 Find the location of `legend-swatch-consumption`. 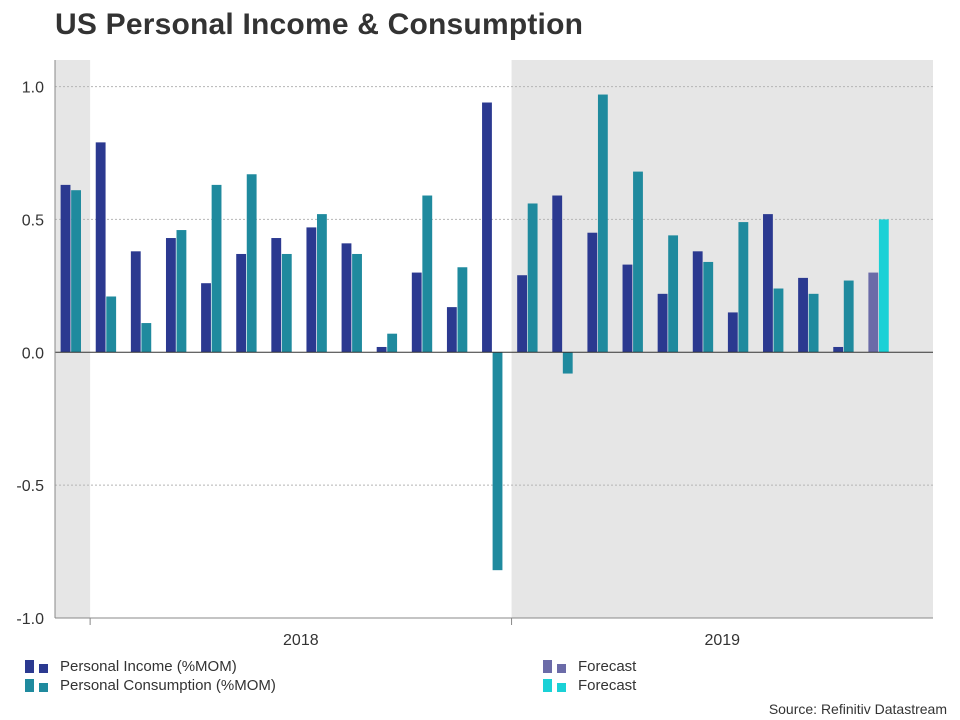

legend-swatch-consumption is located at coordinates (29, 685).